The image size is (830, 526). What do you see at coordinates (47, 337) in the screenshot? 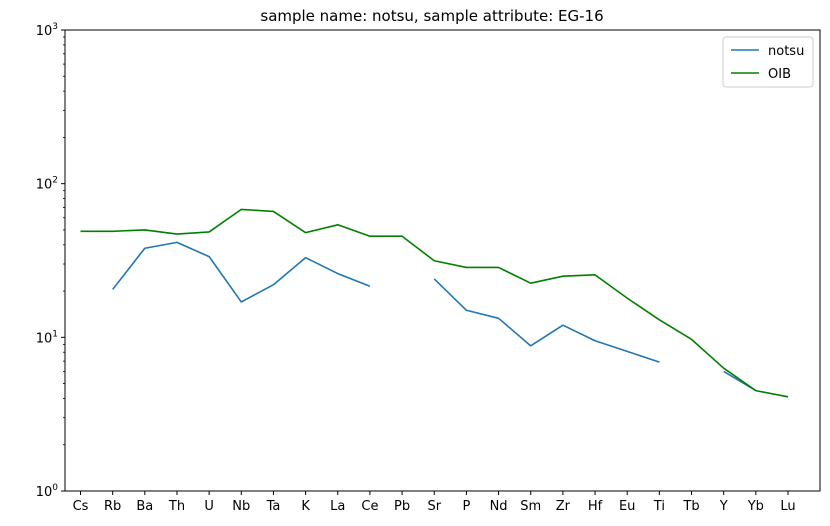
I see `y-tick-label: 10¹` at bounding box center [47, 337].